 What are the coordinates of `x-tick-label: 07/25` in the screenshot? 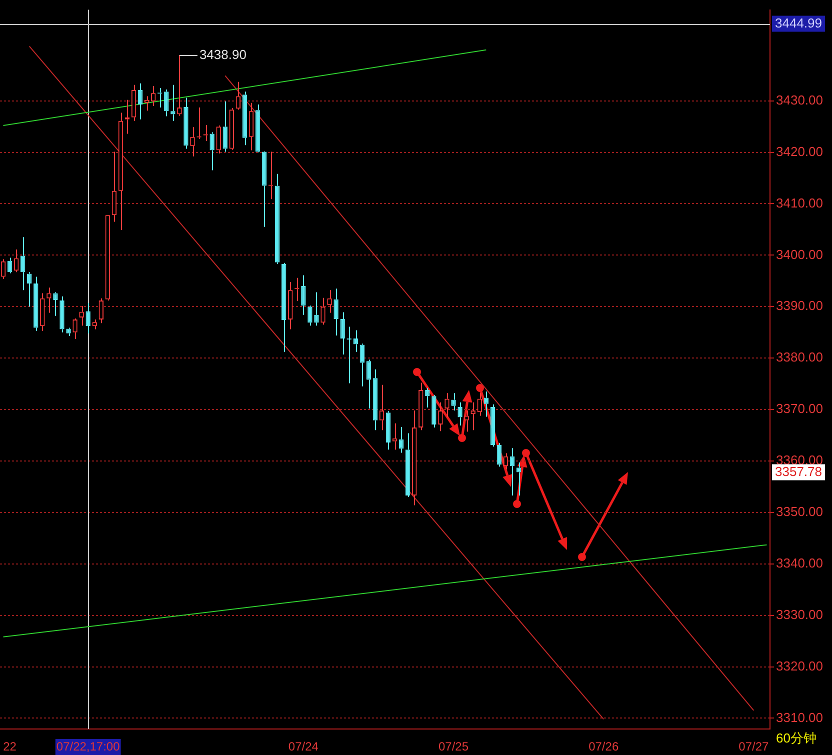 It's located at (453, 747).